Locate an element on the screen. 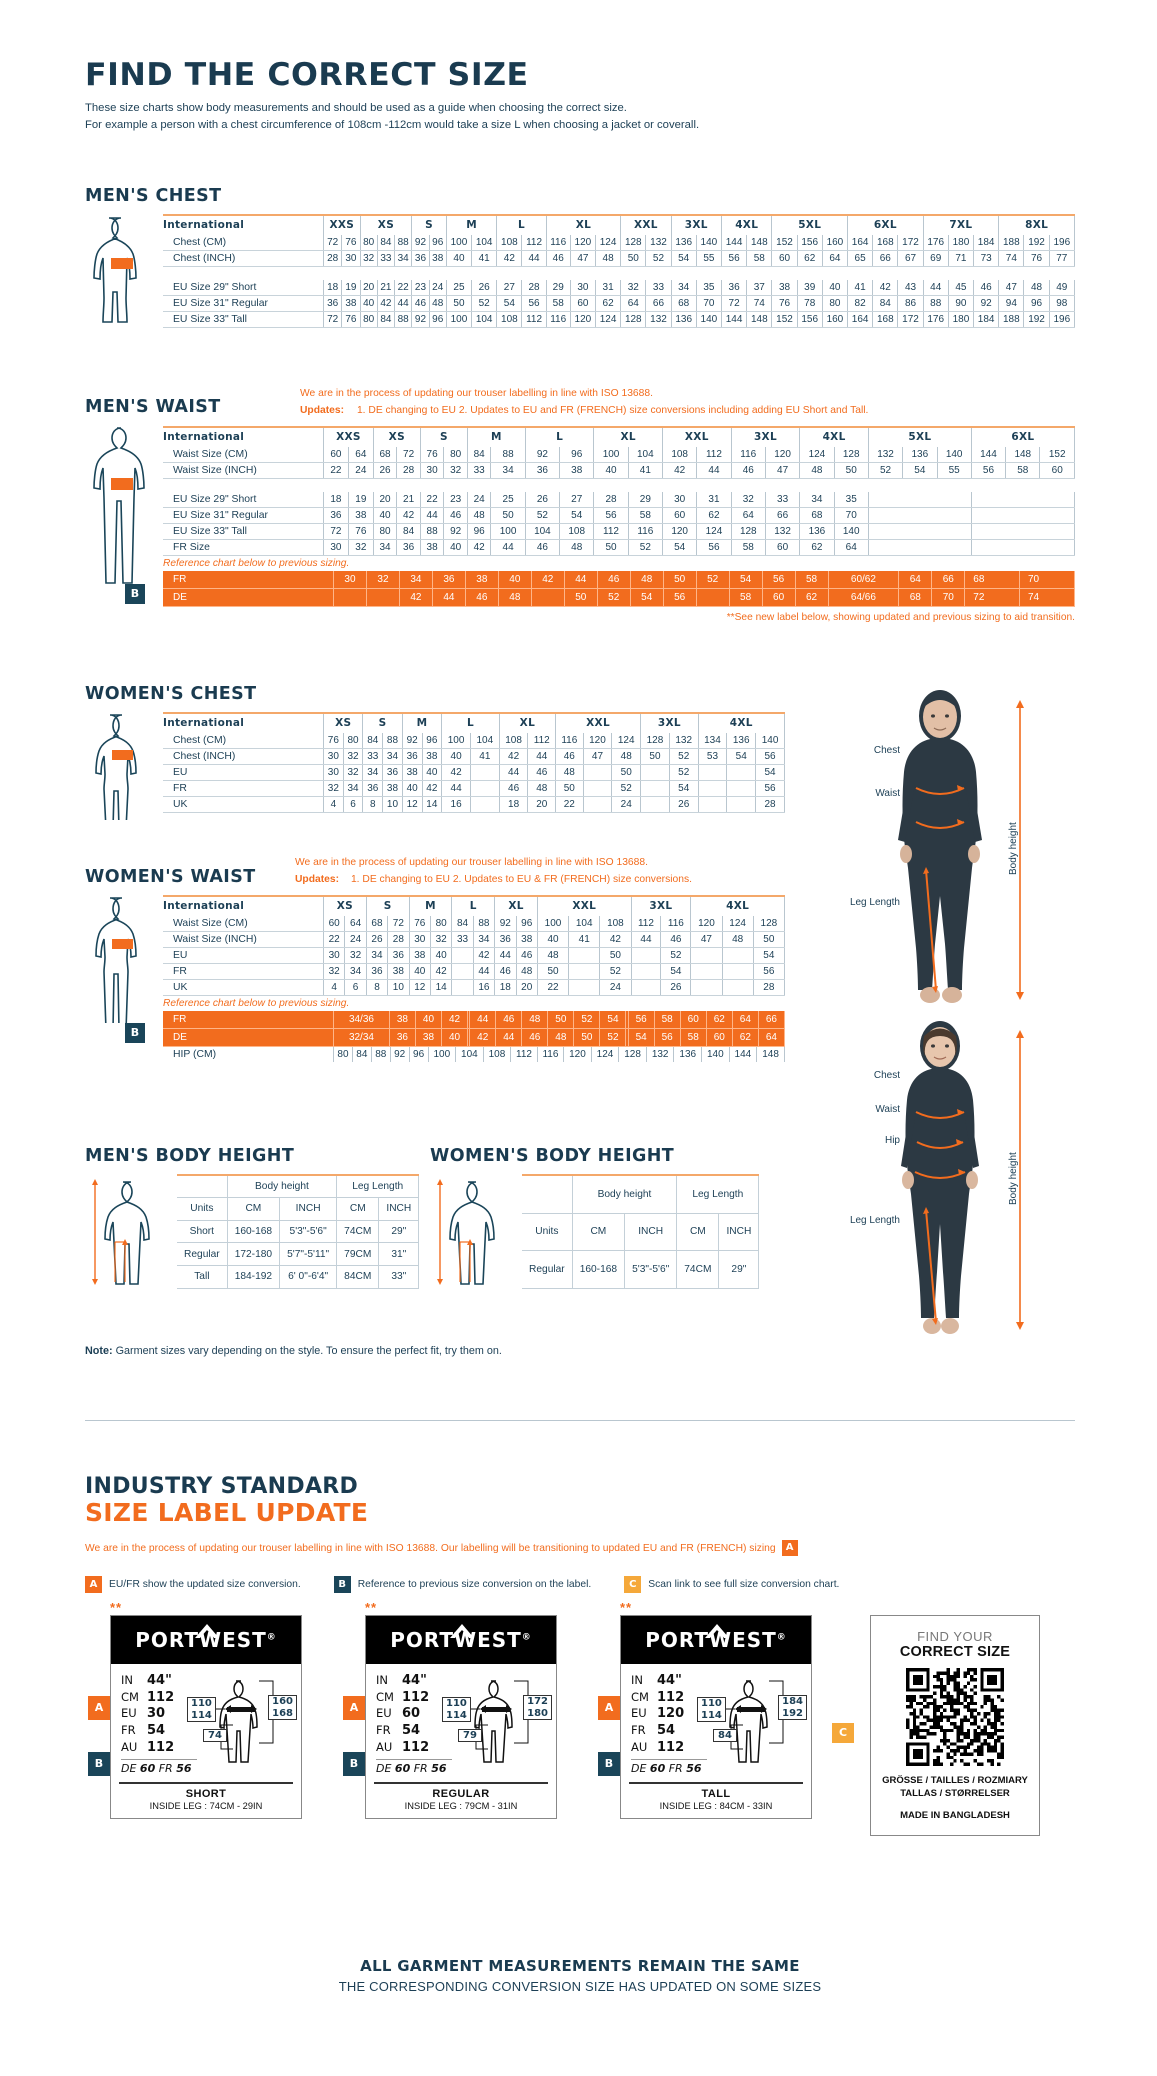 The width and height of the screenshot is (1157, 2076). cell: 100 is located at coordinates (442, 1054).